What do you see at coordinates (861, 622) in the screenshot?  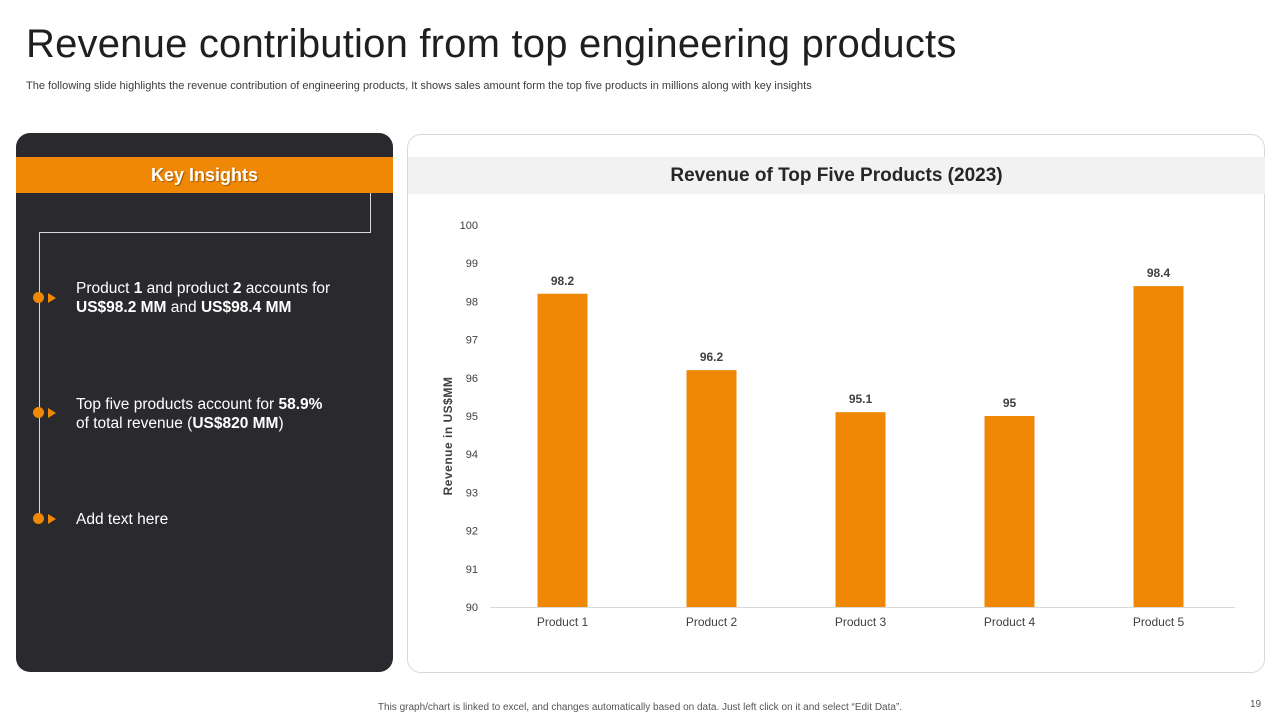 I see `x-tick-label: Product 3` at bounding box center [861, 622].